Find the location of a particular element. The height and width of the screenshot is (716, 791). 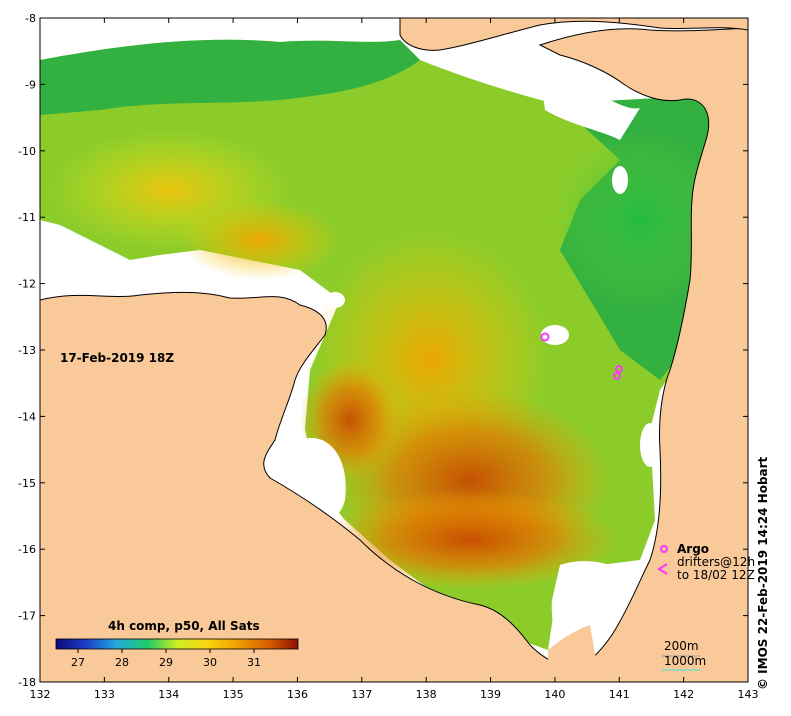

lon-tick-label: 136 is located at coordinates (297, 694).